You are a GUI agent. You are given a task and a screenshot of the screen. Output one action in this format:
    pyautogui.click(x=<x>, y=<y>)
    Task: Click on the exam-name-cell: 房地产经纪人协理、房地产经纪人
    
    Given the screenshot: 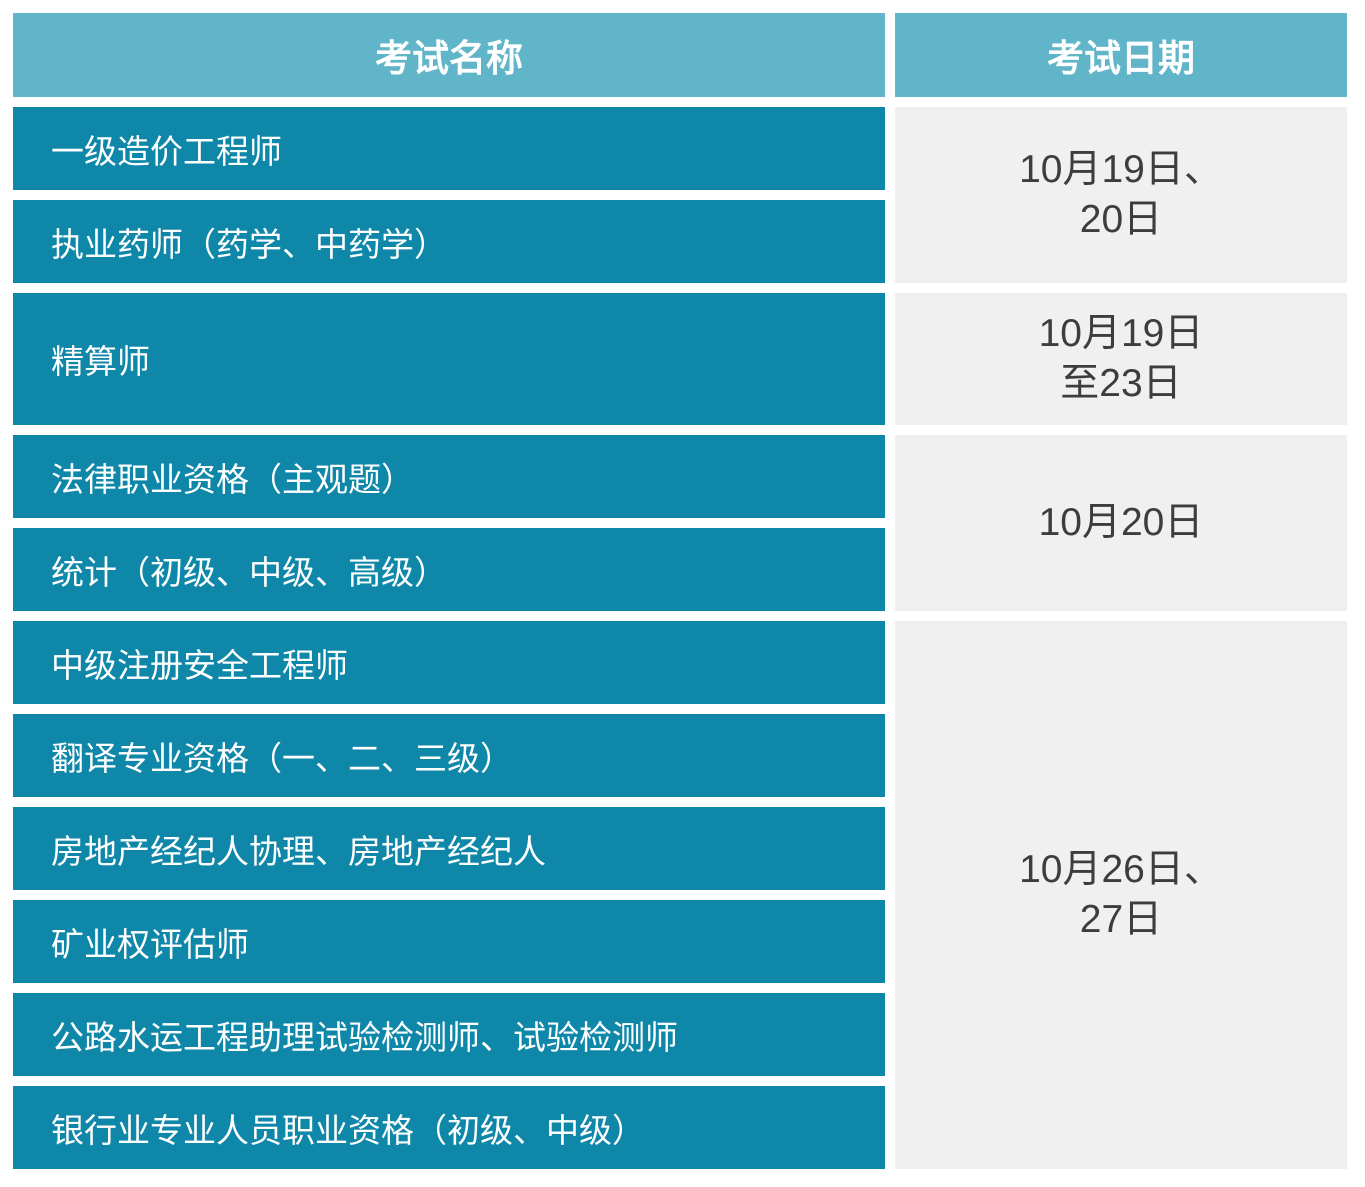 What is the action you would take?
    pyautogui.click(x=449, y=848)
    